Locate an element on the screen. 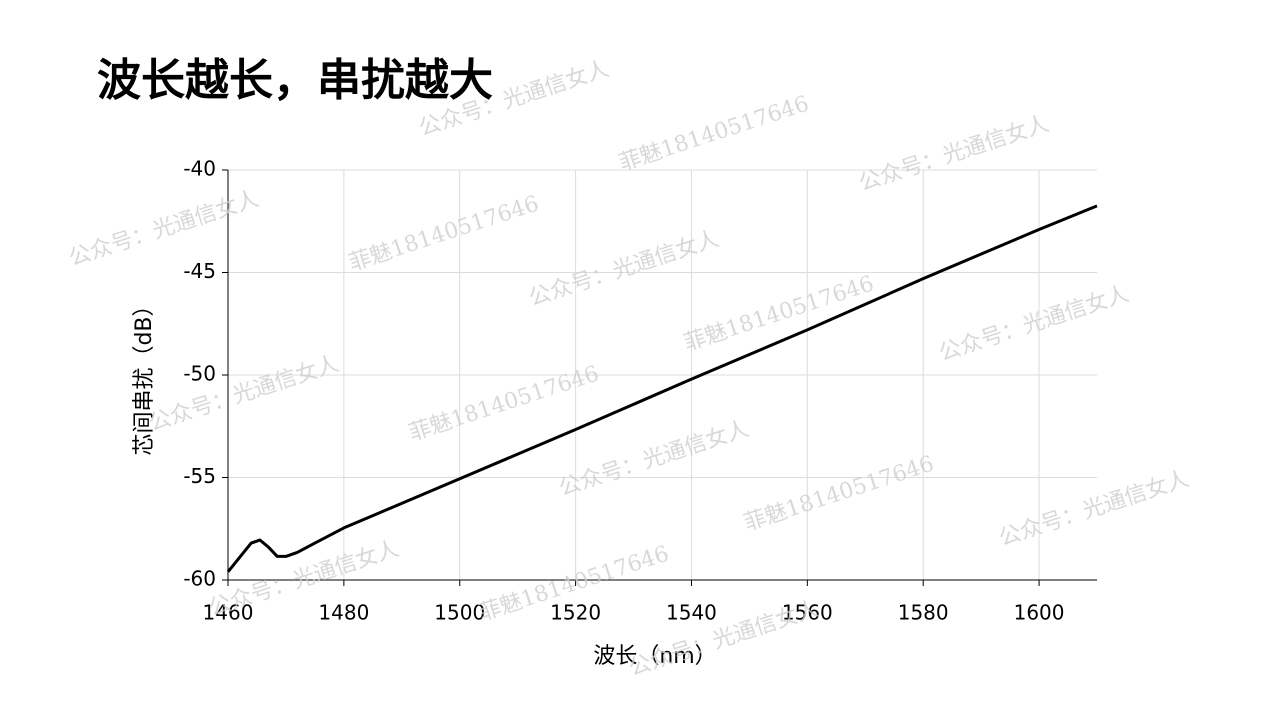 This screenshot has height=714, width=1269. x-tick-label: 1600 is located at coordinates (1039, 613).